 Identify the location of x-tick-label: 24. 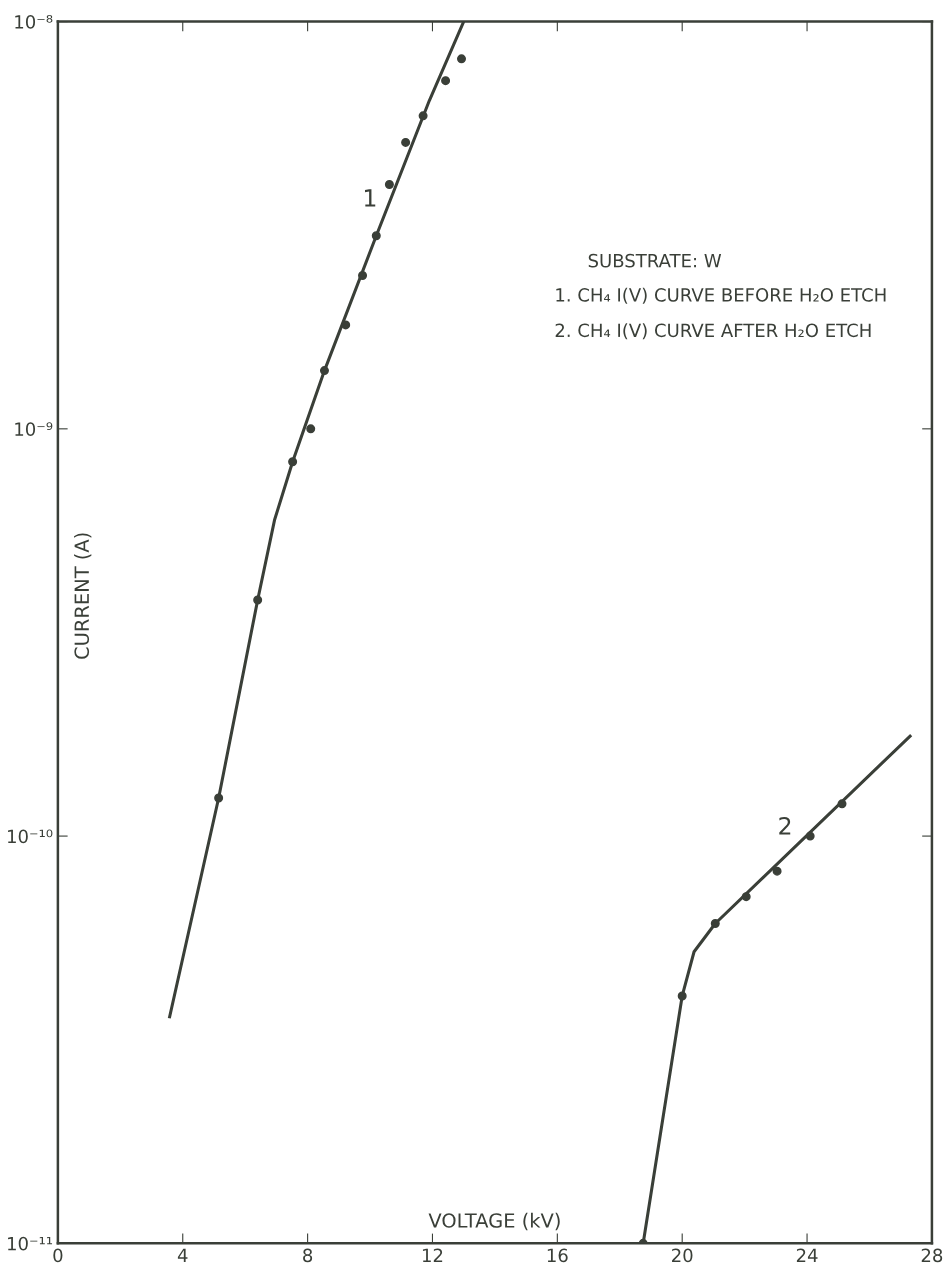
(807, 1255).